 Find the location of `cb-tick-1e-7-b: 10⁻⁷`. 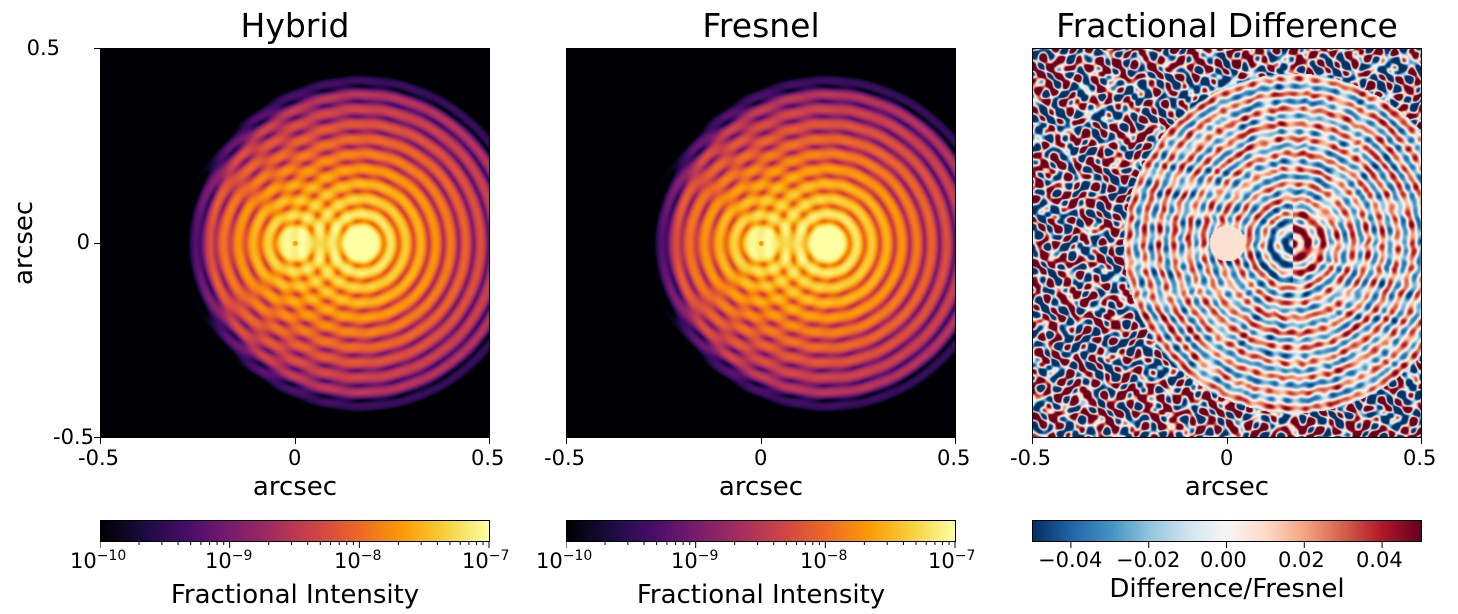

cb-tick-1e-7-b: 10⁻⁷ is located at coordinates (952, 560).